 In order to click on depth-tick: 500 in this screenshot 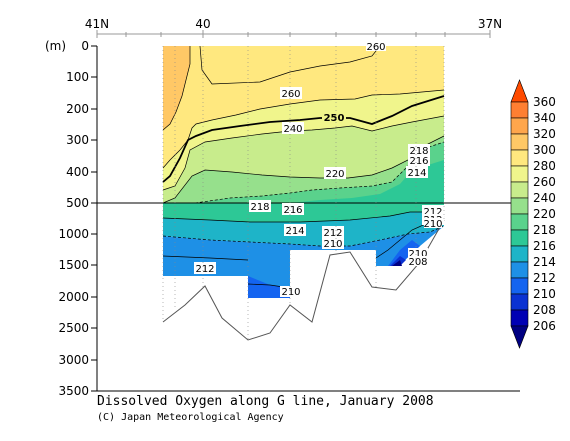, I will do `click(77, 203)`.